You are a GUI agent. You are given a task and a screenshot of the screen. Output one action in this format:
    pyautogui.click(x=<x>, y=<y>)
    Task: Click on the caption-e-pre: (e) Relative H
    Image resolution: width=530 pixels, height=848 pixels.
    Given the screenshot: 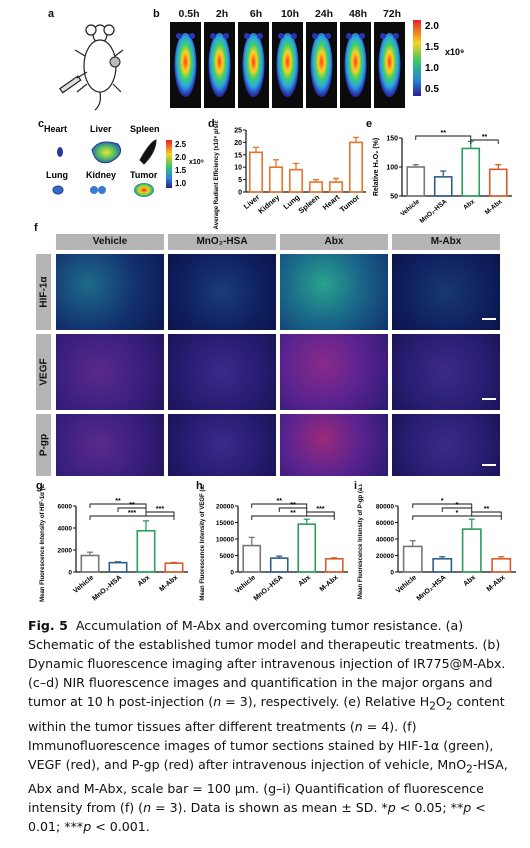 What is the action you would take?
    pyautogui.click(x=384, y=701)
    